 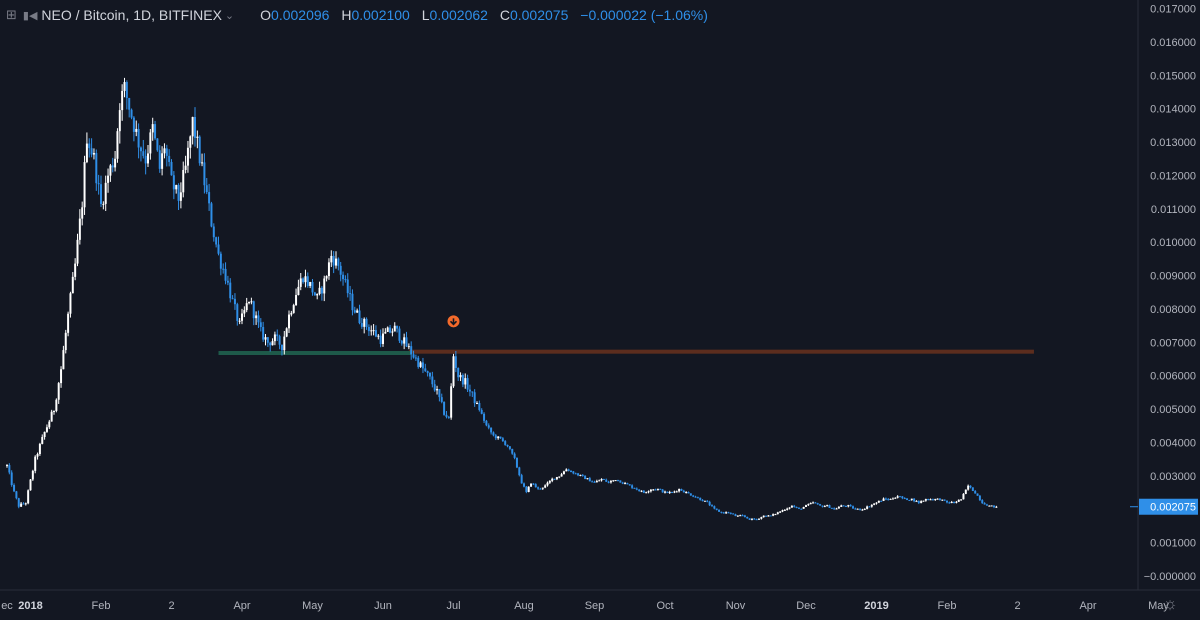 What do you see at coordinates (524, 606) in the screenshot?
I see `x-tick-label: Aug` at bounding box center [524, 606].